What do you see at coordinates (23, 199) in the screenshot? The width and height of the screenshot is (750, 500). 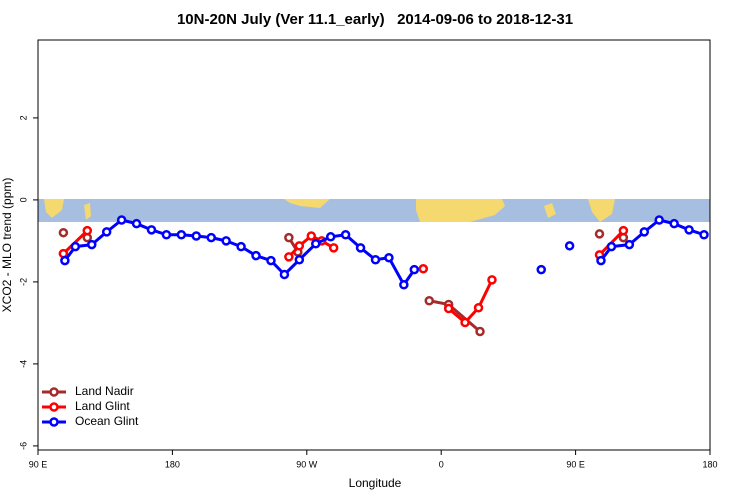 I see `y-tick-label: 0` at bounding box center [23, 199].